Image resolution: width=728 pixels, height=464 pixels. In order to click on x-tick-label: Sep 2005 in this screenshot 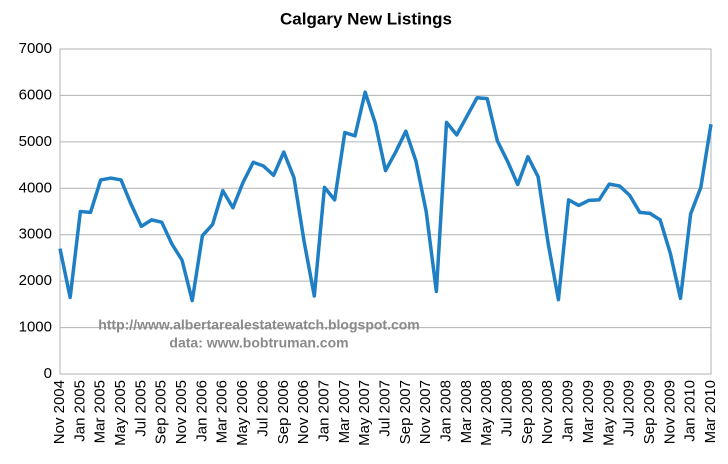, I will do `click(161, 412)`.